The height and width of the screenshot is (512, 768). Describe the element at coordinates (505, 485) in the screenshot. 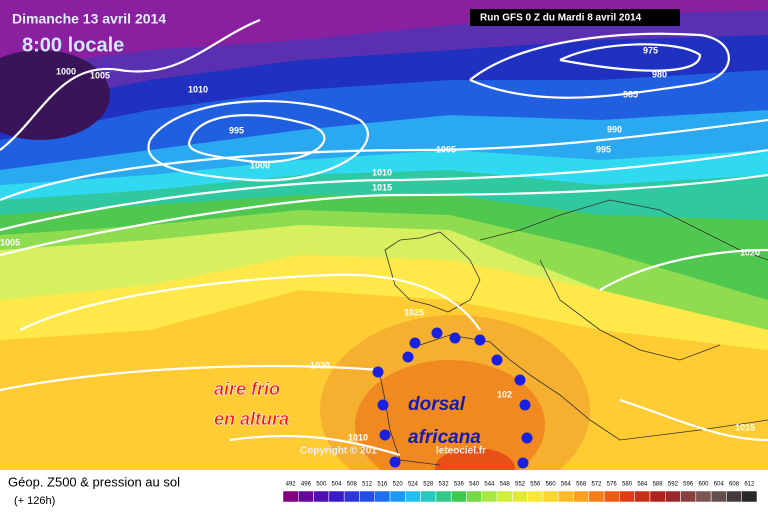

I see `scale-label: 548` at that location.